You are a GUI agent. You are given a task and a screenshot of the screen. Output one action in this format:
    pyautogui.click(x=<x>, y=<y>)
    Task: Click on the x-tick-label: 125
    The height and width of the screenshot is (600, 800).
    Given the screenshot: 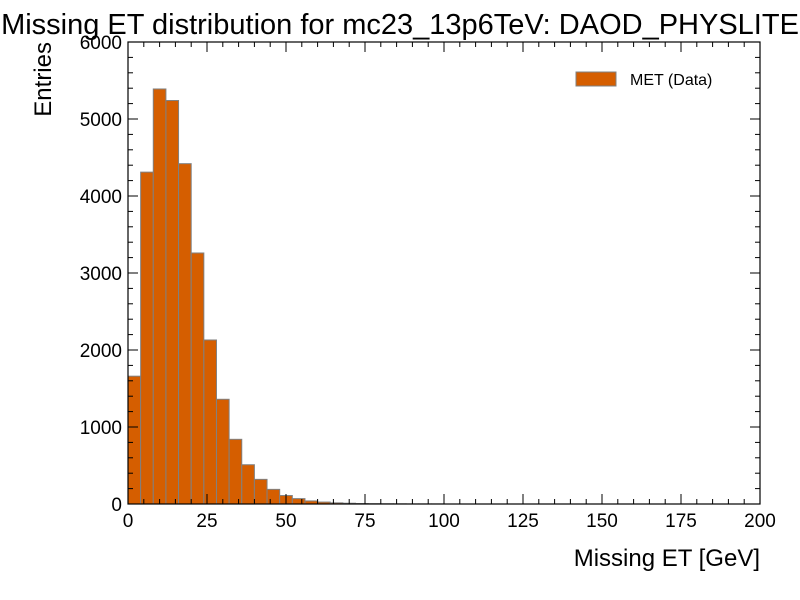 What is the action you would take?
    pyautogui.click(x=523, y=521)
    